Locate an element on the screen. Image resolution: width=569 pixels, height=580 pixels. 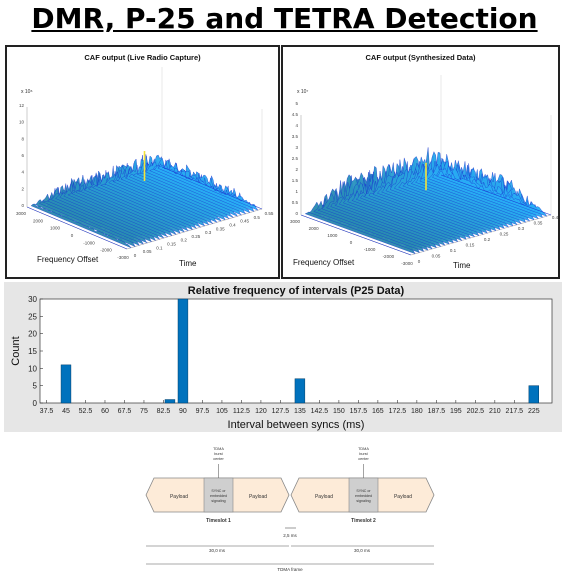
histogram-xtick: 195 is located at coordinates (456, 411).